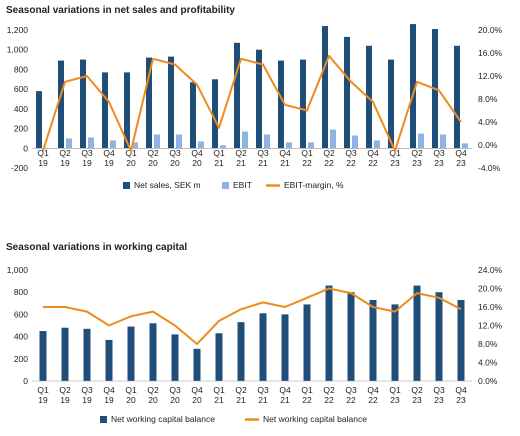 The width and height of the screenshot is (520, 436). Describe the element at coordinates (21, 359) in the screenshot. I see `chart-2-y-left-tick: 200` at that location.